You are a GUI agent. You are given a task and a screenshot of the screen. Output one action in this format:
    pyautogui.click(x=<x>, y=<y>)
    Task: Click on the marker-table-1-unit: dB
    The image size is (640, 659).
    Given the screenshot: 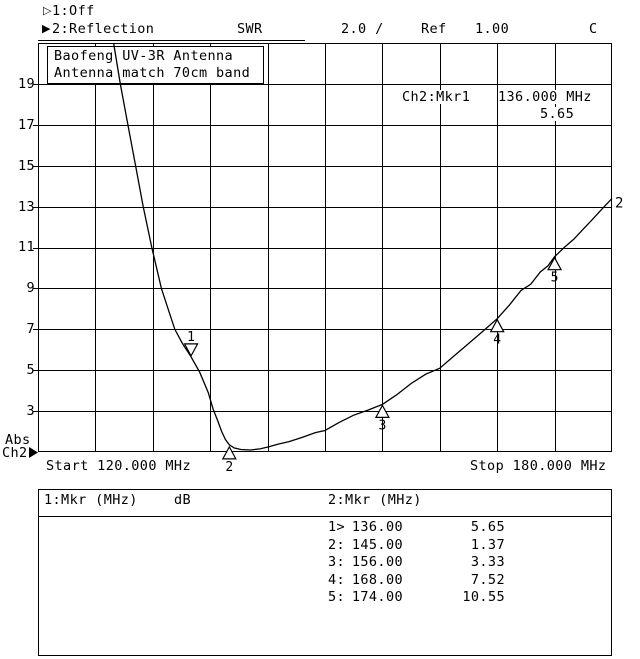 What is the action you would take?
    pyautogui.click(x=183, y=500)
    